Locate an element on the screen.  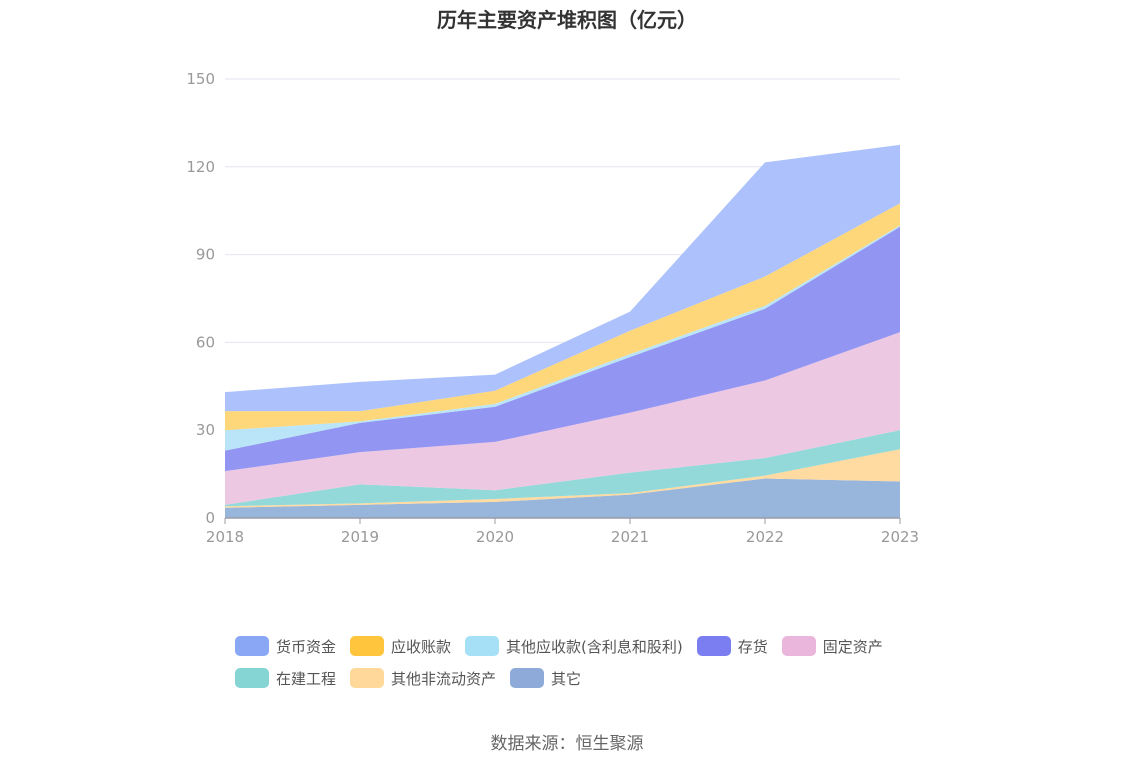
x-tick-label: 2021 is located at coordinates (630, 537).